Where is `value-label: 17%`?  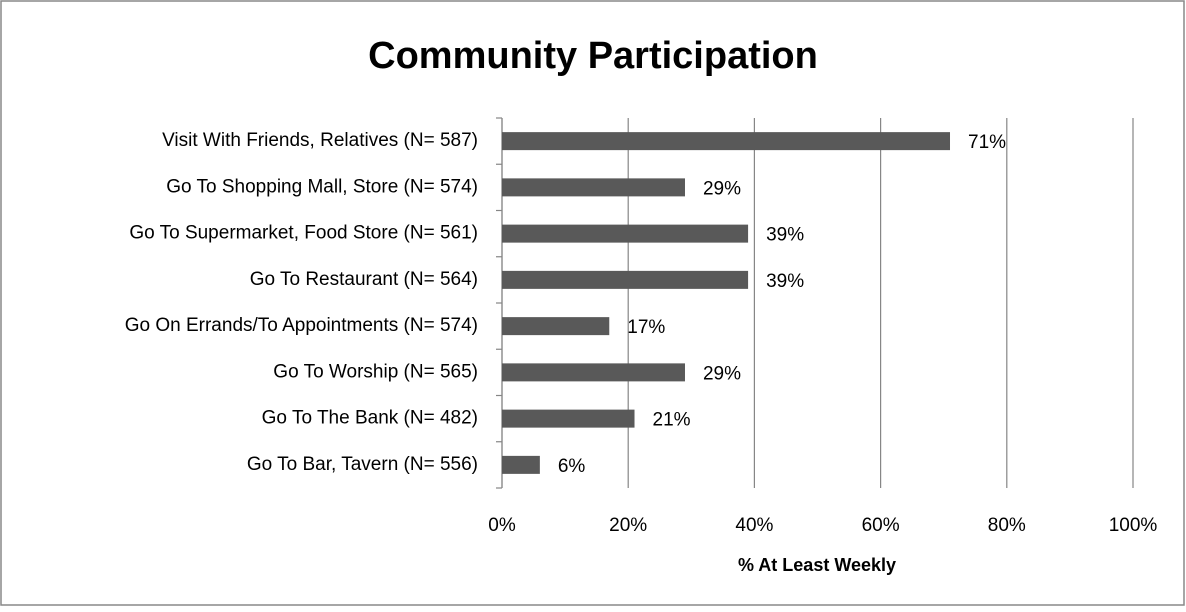
value-label: 17% is located at coordinates (646, 327).